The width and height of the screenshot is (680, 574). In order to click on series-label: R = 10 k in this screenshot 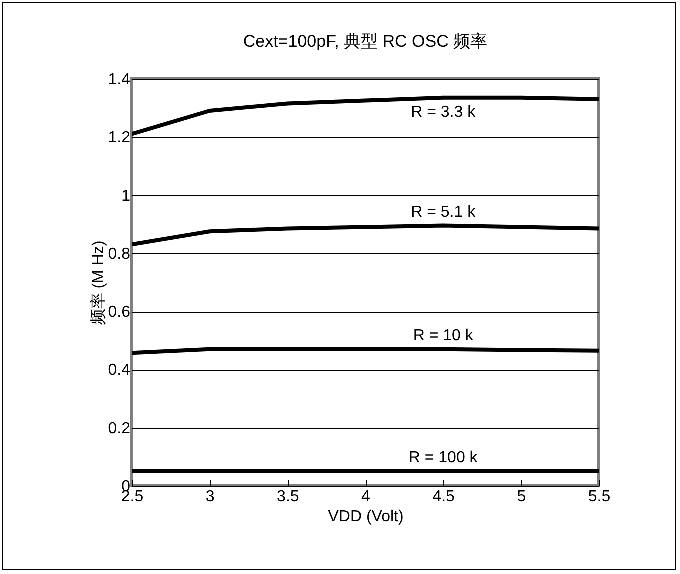, I will do `click(443, 335)`.